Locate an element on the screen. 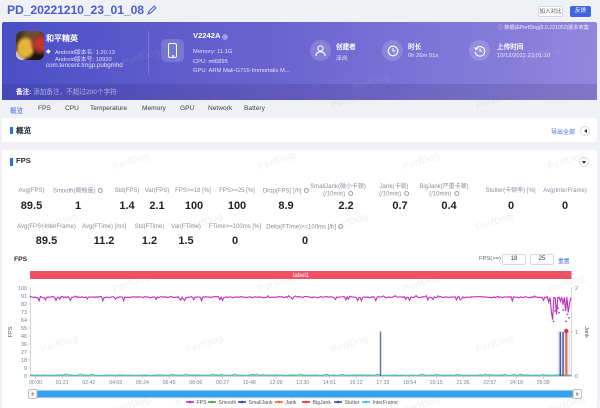 The image size is (600, 408). svg-text: 73 is located at coordinates (24, 313).